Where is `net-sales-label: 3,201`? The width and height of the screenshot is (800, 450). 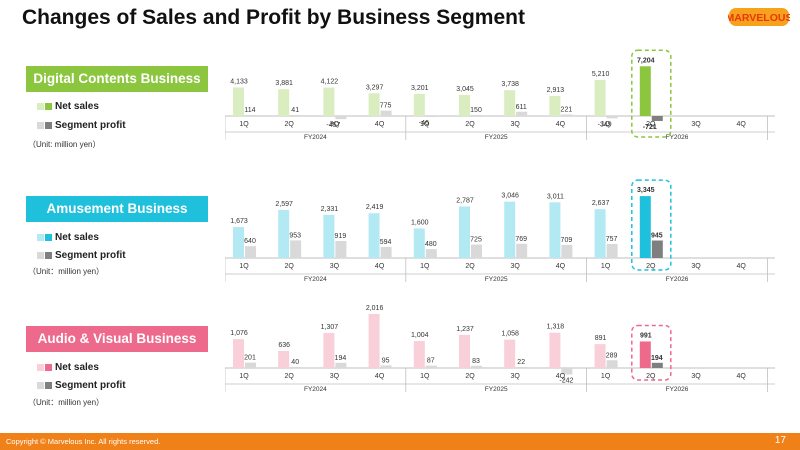 net-sales-label: 3,201 is located at coordinates (420, 88).